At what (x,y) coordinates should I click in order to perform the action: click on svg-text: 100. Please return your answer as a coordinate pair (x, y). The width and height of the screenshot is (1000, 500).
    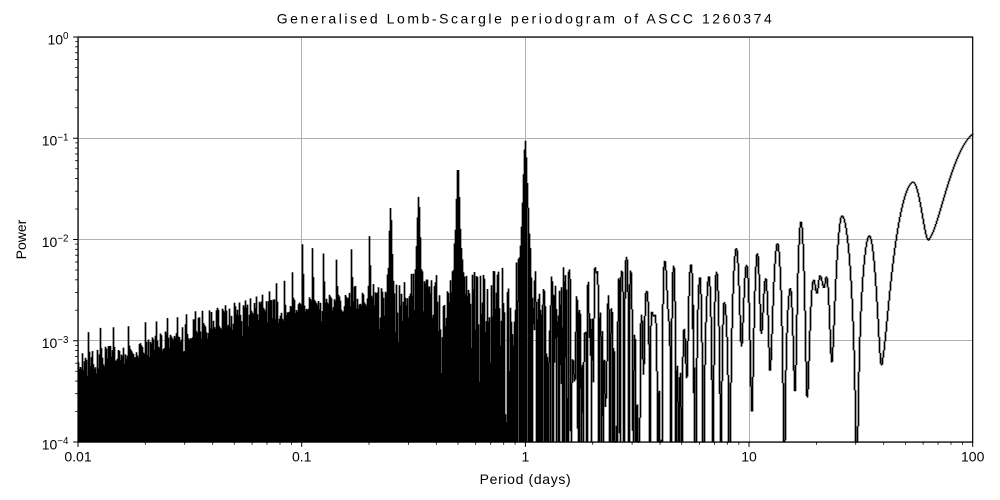
    Looking at the image, I should click on (973, 457).